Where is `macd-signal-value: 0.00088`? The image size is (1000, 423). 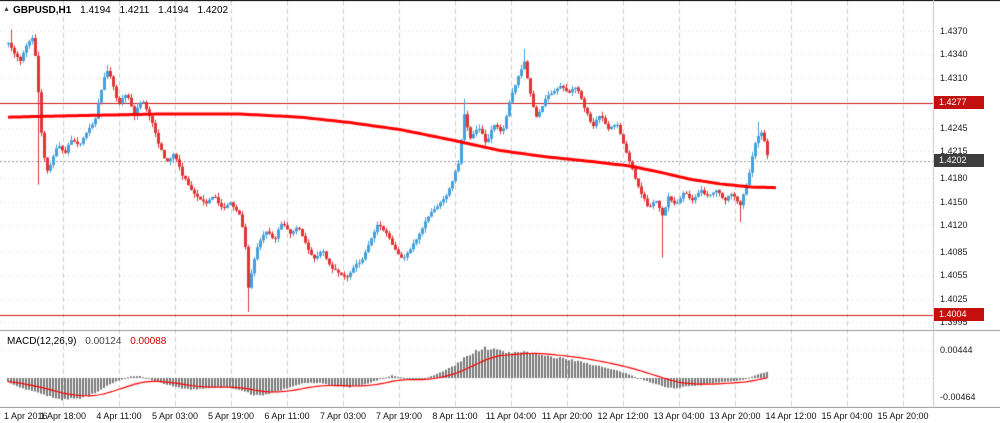
macd-signal-value: 0.00088 is located at coordinates (148, 341).